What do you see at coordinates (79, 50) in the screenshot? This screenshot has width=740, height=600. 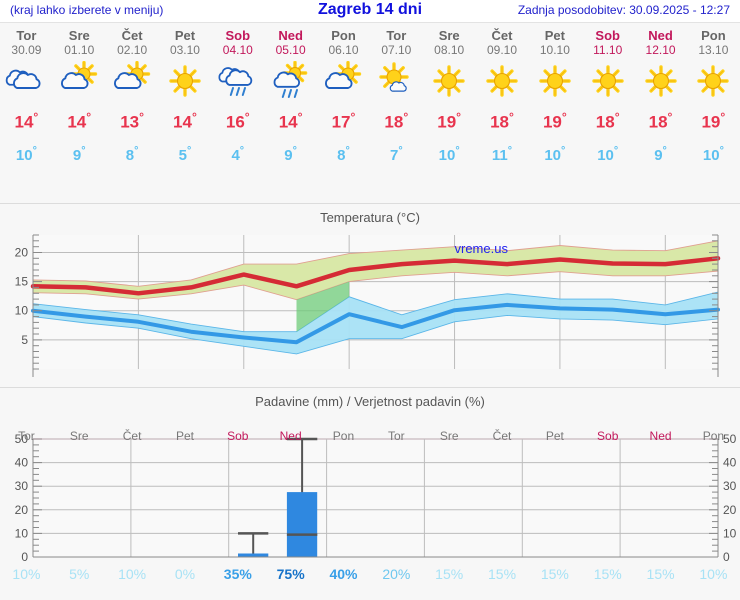 I see `day-date: 01.10` at bounding box center [79, 50].